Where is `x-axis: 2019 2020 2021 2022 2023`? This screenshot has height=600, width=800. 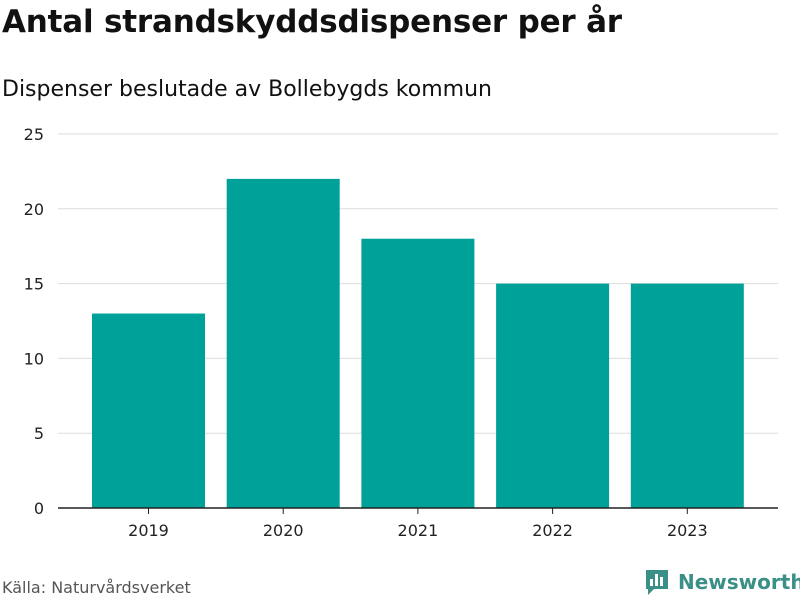
x-axis: 2019 2020 2021 2022 2023 is located at coordinates (418, 523).